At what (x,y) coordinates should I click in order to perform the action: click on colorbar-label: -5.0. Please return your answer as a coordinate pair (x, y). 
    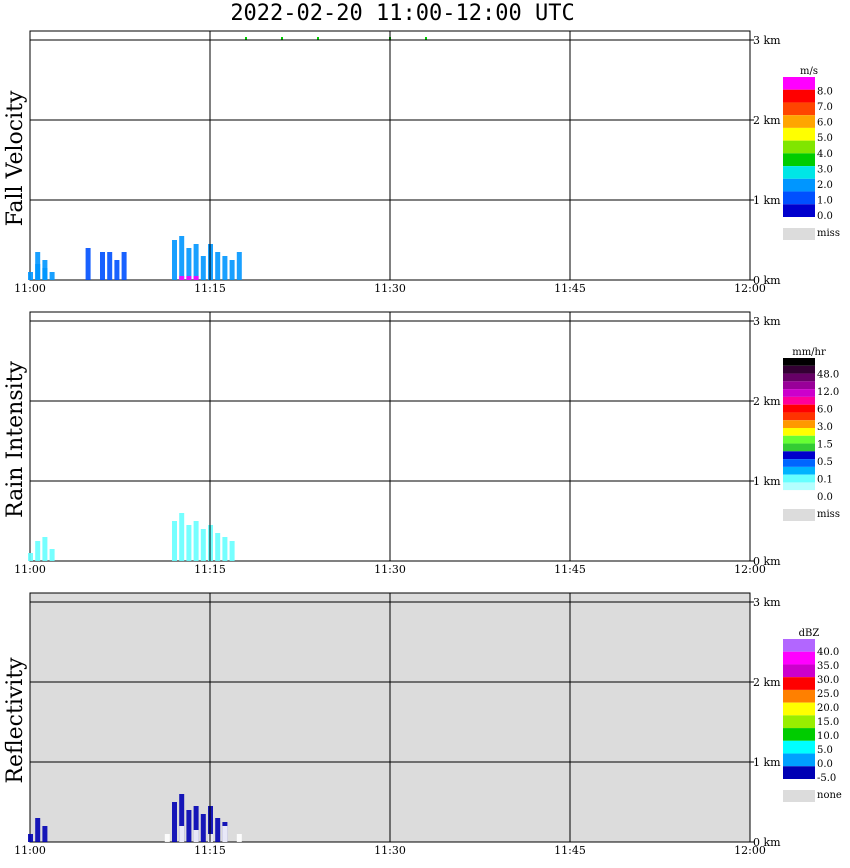
    Looking at the image, I should click on (826, 778).